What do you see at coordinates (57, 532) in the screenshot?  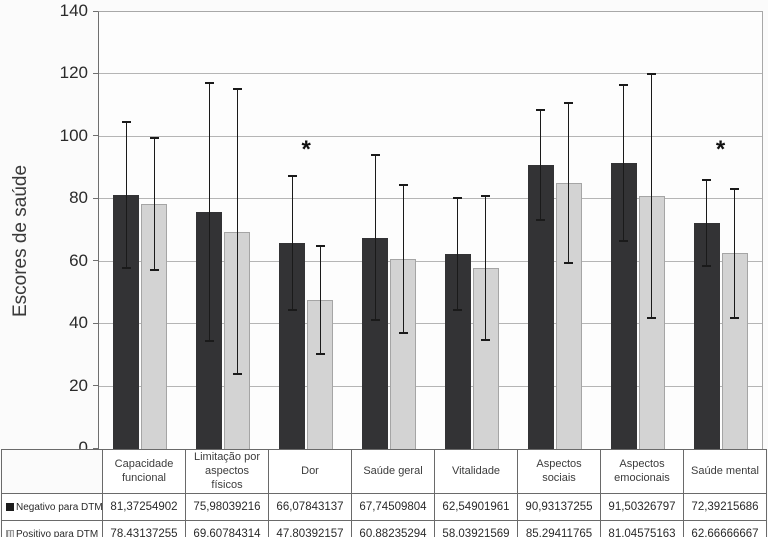 I see `legend-label: Positivo para DTM` at bounding box center [57, 532].